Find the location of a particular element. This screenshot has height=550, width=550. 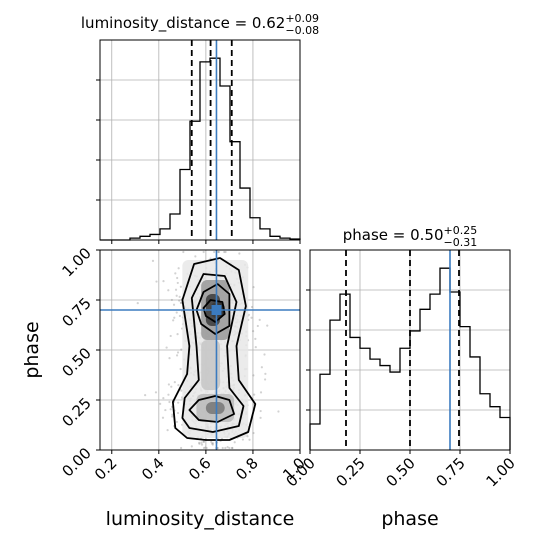

joint-ytick-label-0: 0.00 is located at coordinates (76, 462).